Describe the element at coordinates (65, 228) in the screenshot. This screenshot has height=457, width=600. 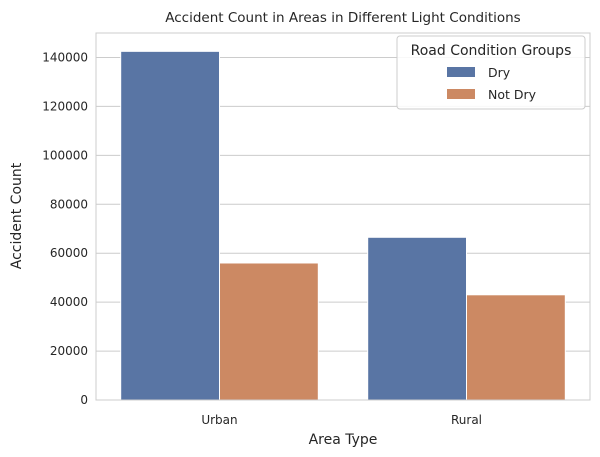
I see `y-axis-ticks: 0 20000 40000 60000 80000 100000 120000 140000` at that location.